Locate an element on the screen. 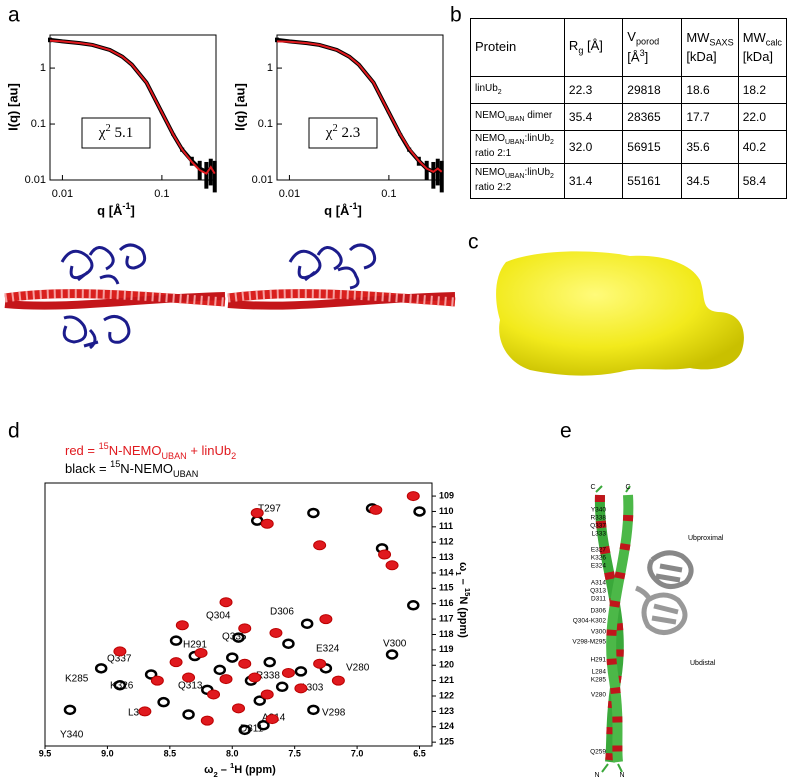 The width and height of the screenshot is (787, 778). text-part: R is located at coordinates (573, 46).